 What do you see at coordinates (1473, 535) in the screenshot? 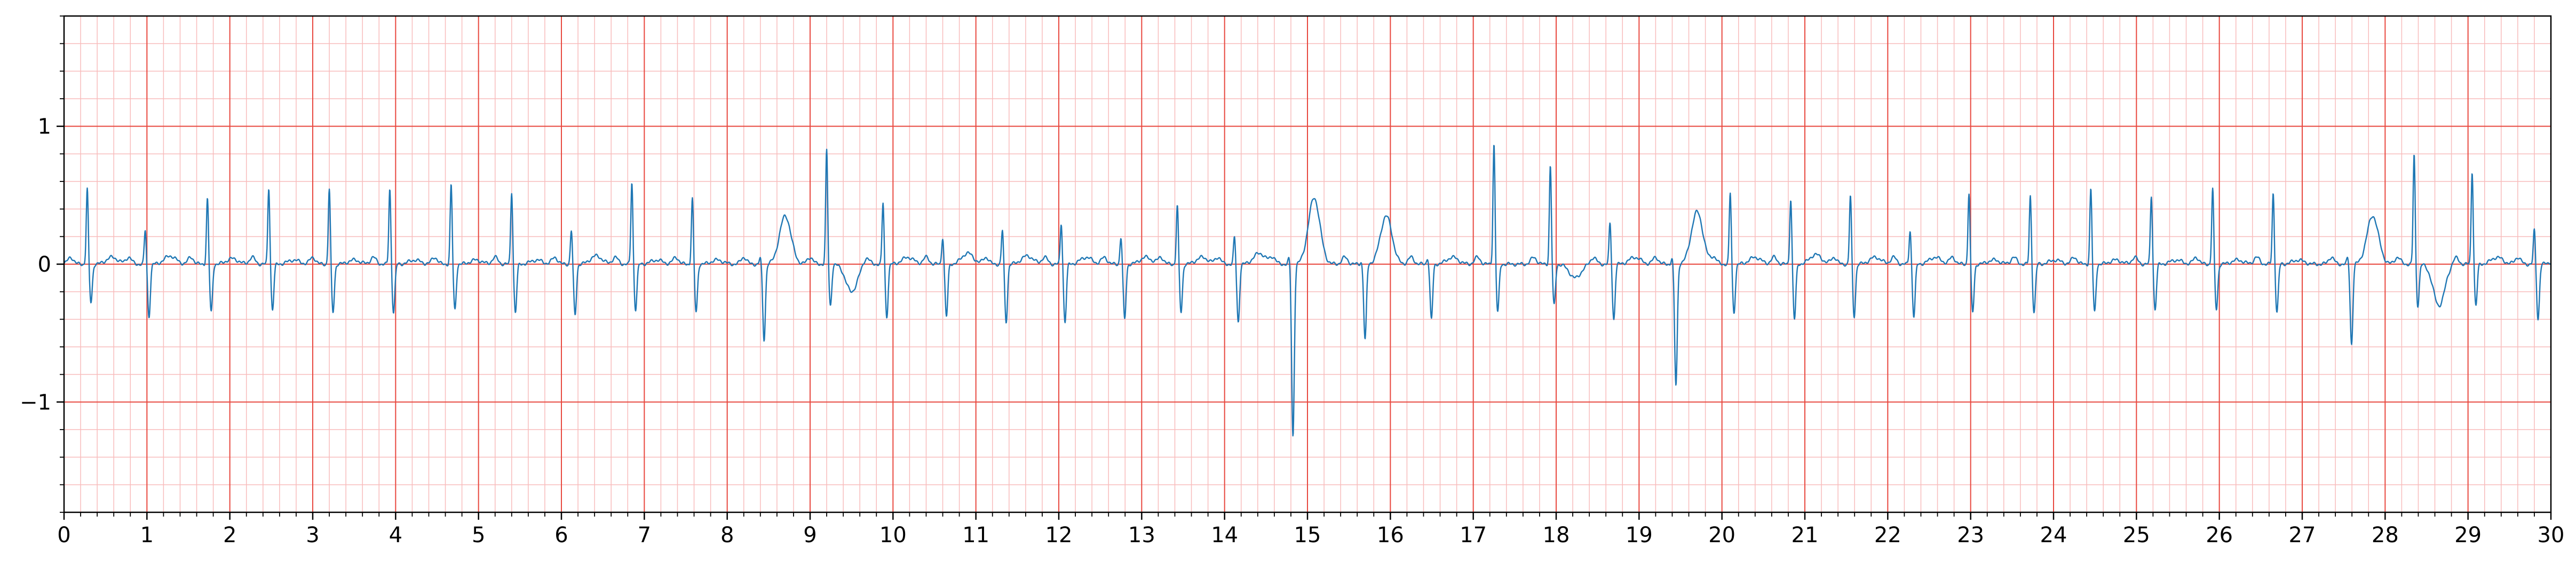
I see `x-tick-label: 17` at bounding box center [1473, 535].